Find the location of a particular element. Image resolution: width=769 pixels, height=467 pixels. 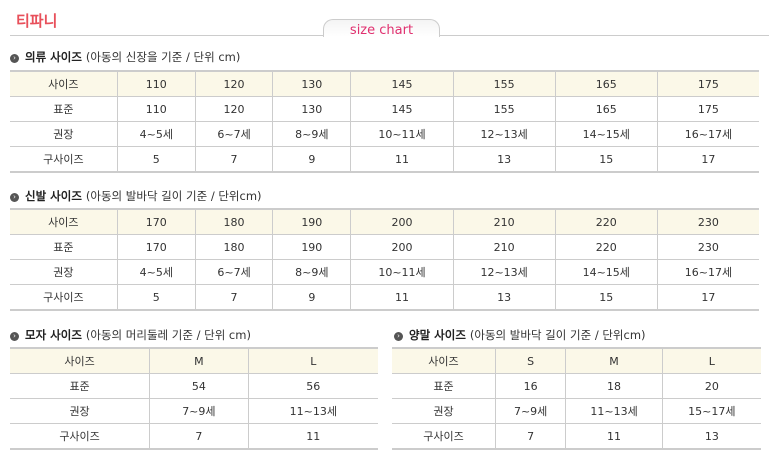

table-row: 표준 16 18 20 is located at coordinates (576, 386).